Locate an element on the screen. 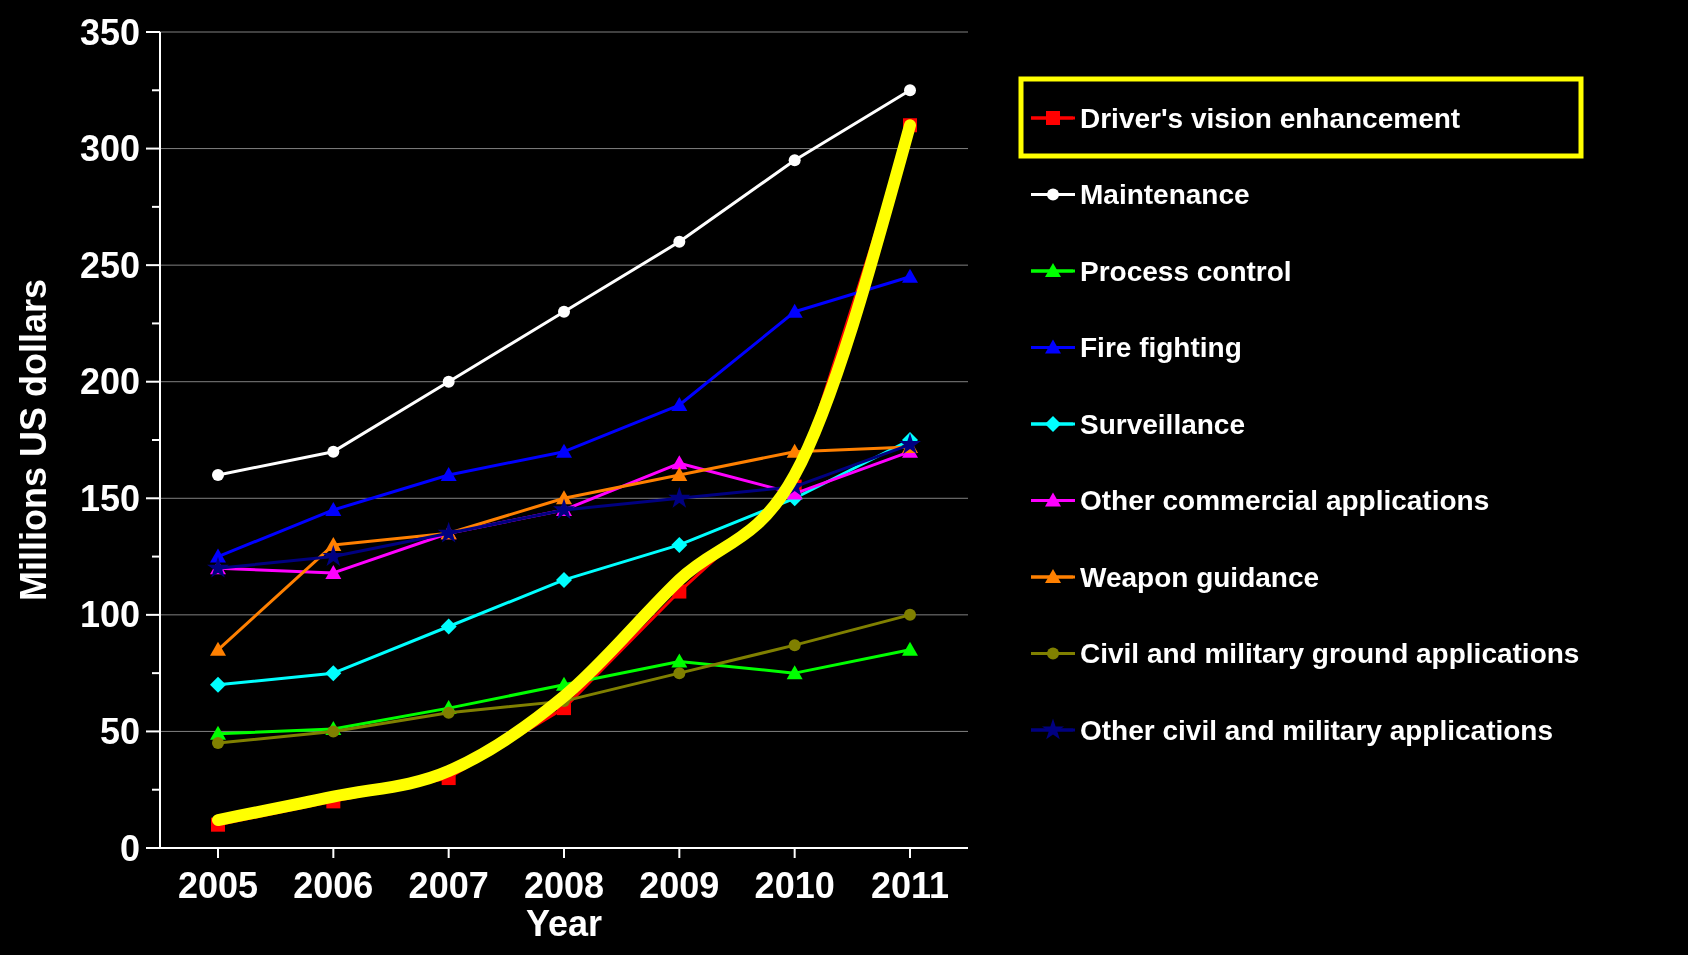 The image size is (1688, 955). legend-label: Fire fighting is located at coordinates (1161, 348).